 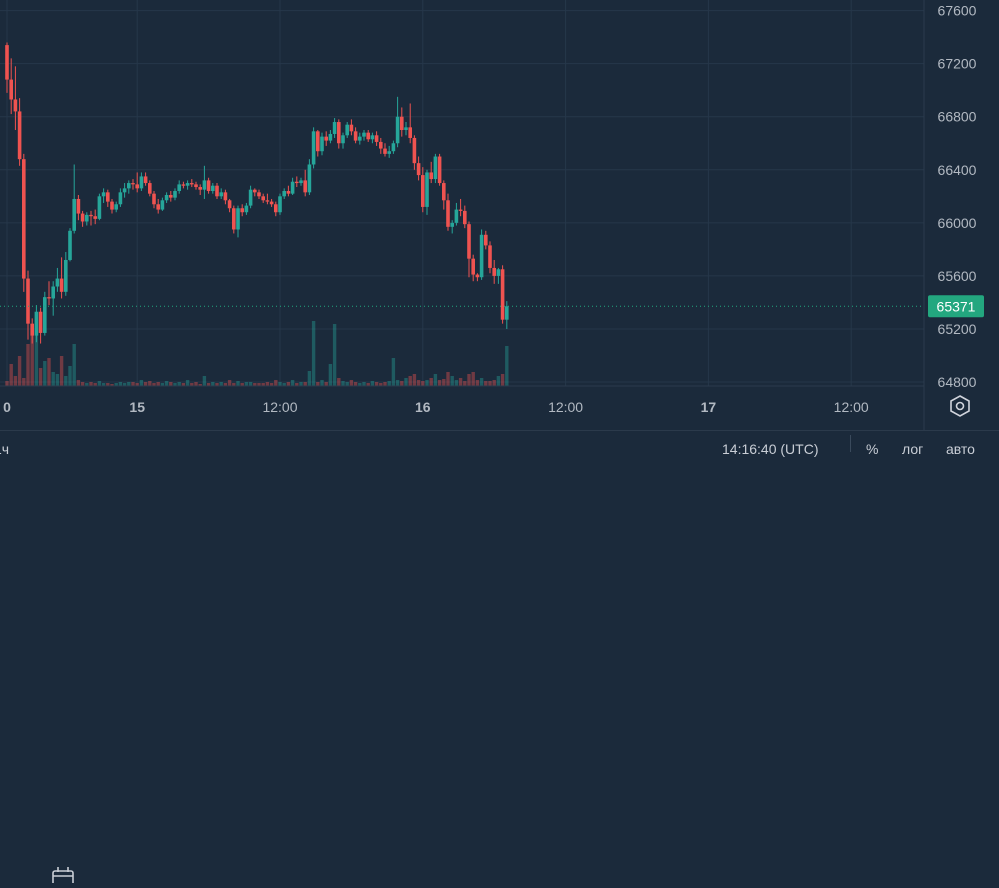 What do you see at coordinates (63, 876) in the screenshot?
I see `calendar-icon` at bounding box center [63, 876].